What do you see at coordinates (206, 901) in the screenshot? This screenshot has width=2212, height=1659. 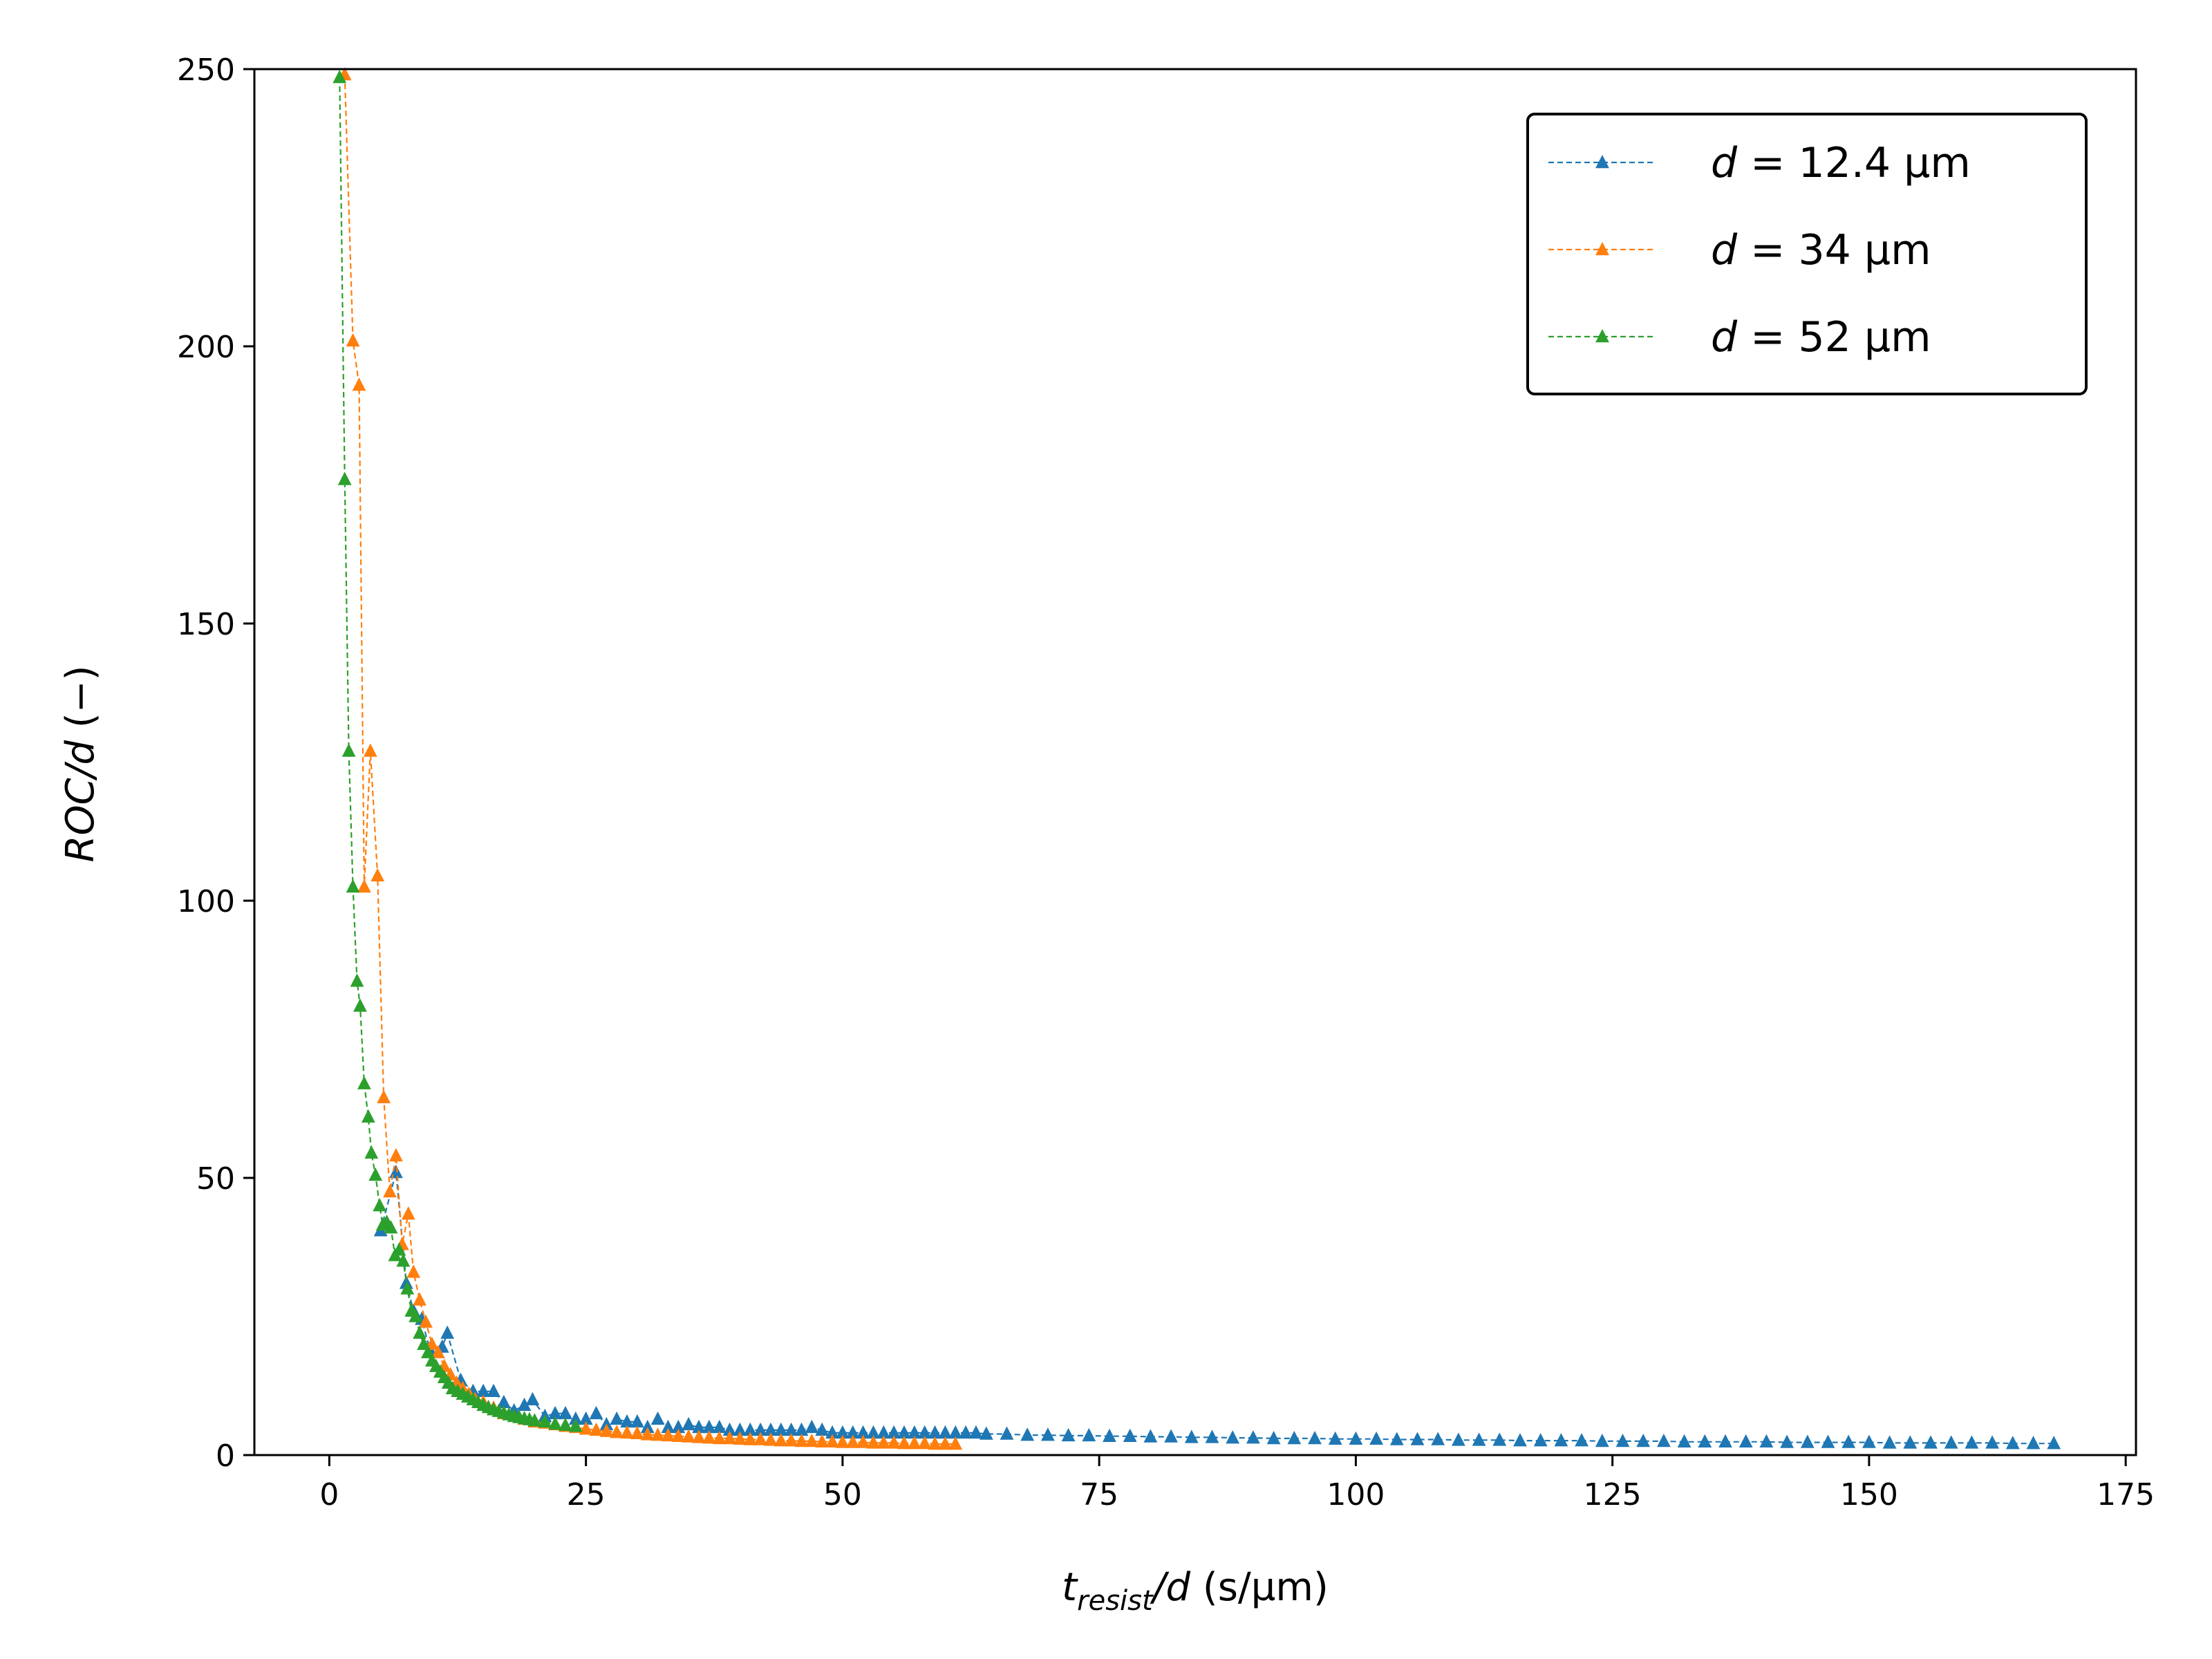 I see `y-tick-label: 100` at bounding box center [206, 901].